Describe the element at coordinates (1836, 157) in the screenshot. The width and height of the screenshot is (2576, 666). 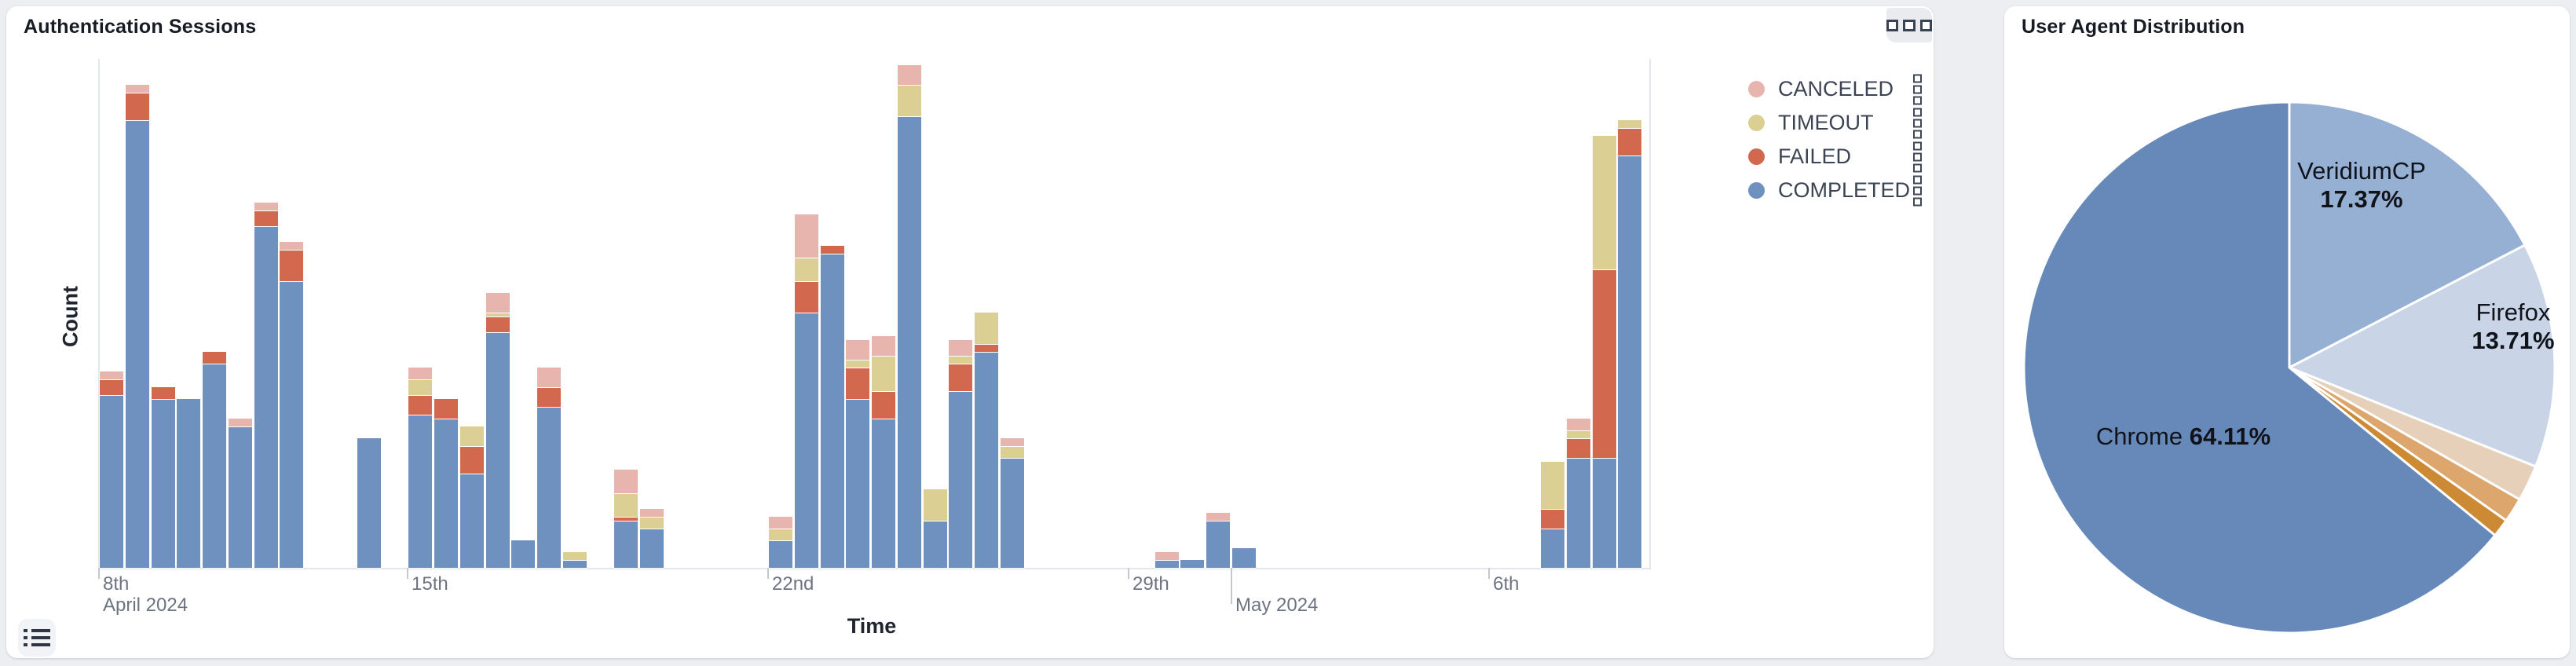
I see `legend-item-failed: FAILED` at that location.